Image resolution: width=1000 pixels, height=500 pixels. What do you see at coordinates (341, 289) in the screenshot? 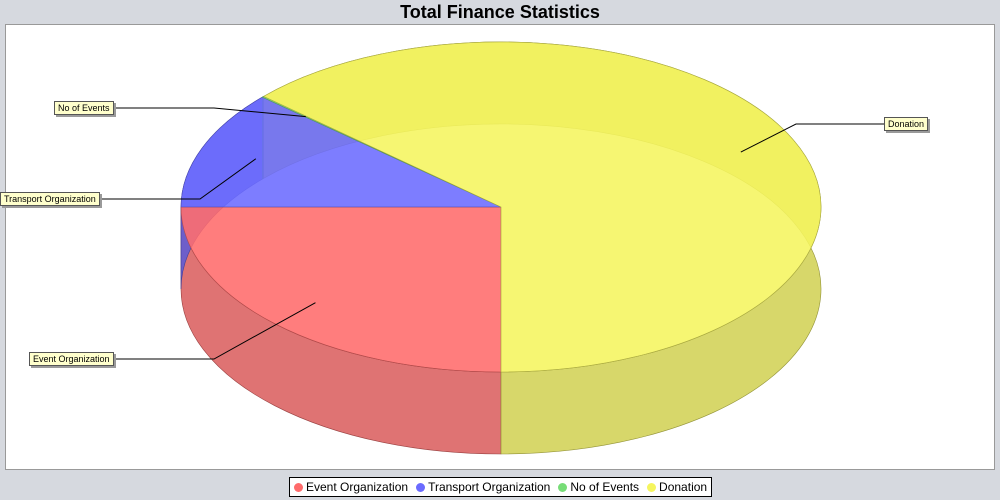
I see `pie-slice-event-organization` at bounding box center [341, 289].